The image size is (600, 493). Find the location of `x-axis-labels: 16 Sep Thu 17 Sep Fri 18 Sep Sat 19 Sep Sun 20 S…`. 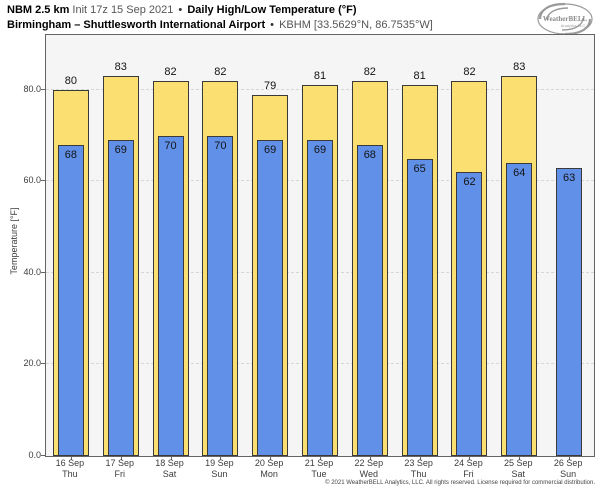

x-axis-labels: 16 Sep Thu 17 Sep Fri 18 Sep Sat 19 Sep Sun 20 S… is located at coordinates (319, 471).